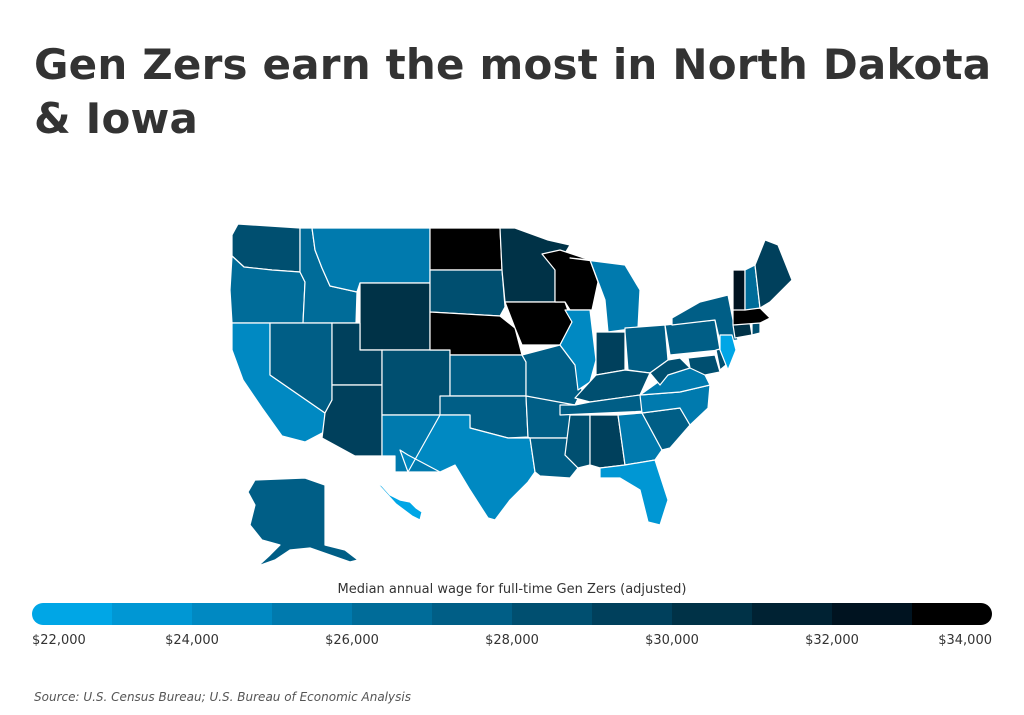 This screenshot has width=1024, height=715. Describe the element at coordinates (965, 640) in the screenshot. I see `scale-tick-label: $34,000` at that location.